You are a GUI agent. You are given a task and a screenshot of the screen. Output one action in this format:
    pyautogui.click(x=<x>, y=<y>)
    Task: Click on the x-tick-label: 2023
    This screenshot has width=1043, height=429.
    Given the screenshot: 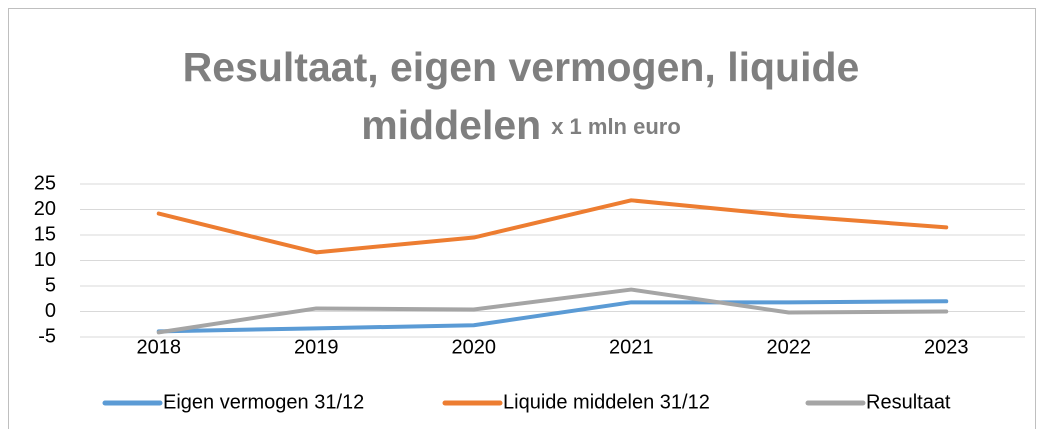 What is the action you would take?
    pyautogui.click(x=946, y=347)
    